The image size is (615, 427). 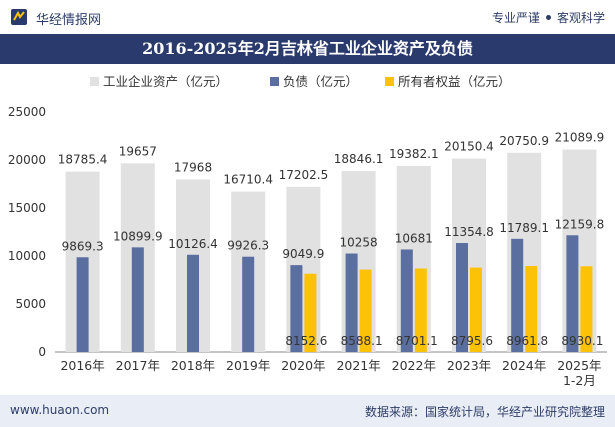 I want to click on label-liabilities-4: 9049.9, so click(x=303, y=254).